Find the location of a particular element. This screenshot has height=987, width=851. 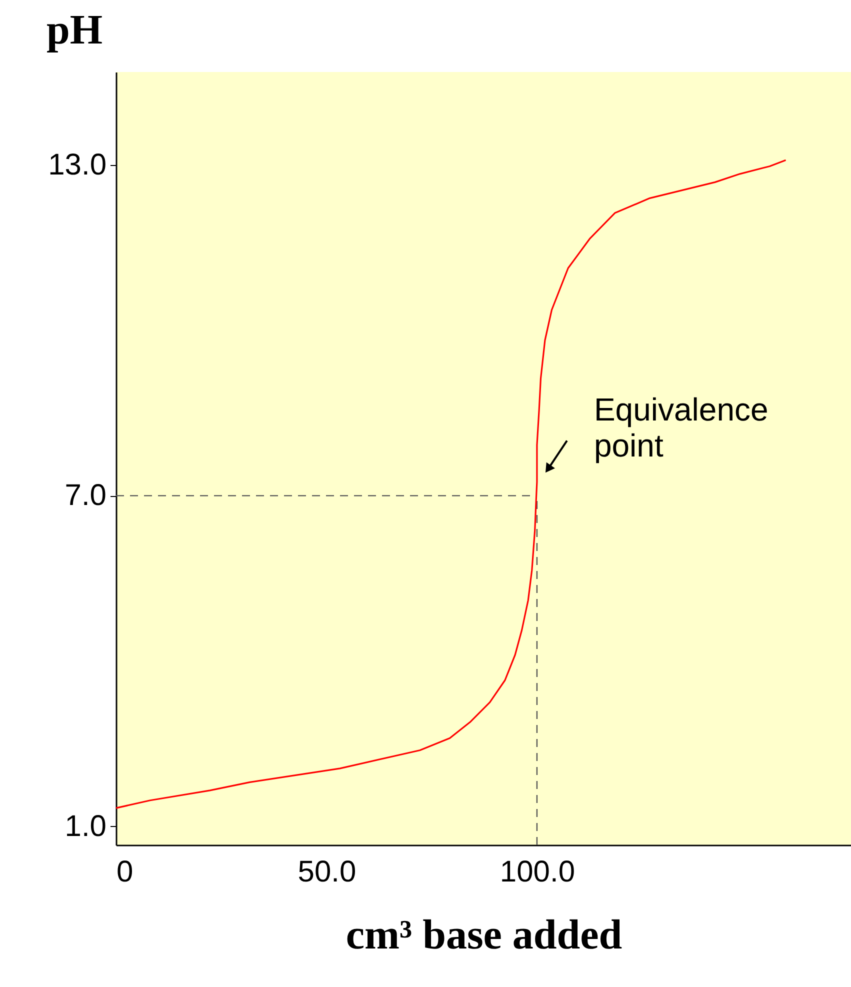

x-tick-label: 0 is located at coordinates (125, 872).